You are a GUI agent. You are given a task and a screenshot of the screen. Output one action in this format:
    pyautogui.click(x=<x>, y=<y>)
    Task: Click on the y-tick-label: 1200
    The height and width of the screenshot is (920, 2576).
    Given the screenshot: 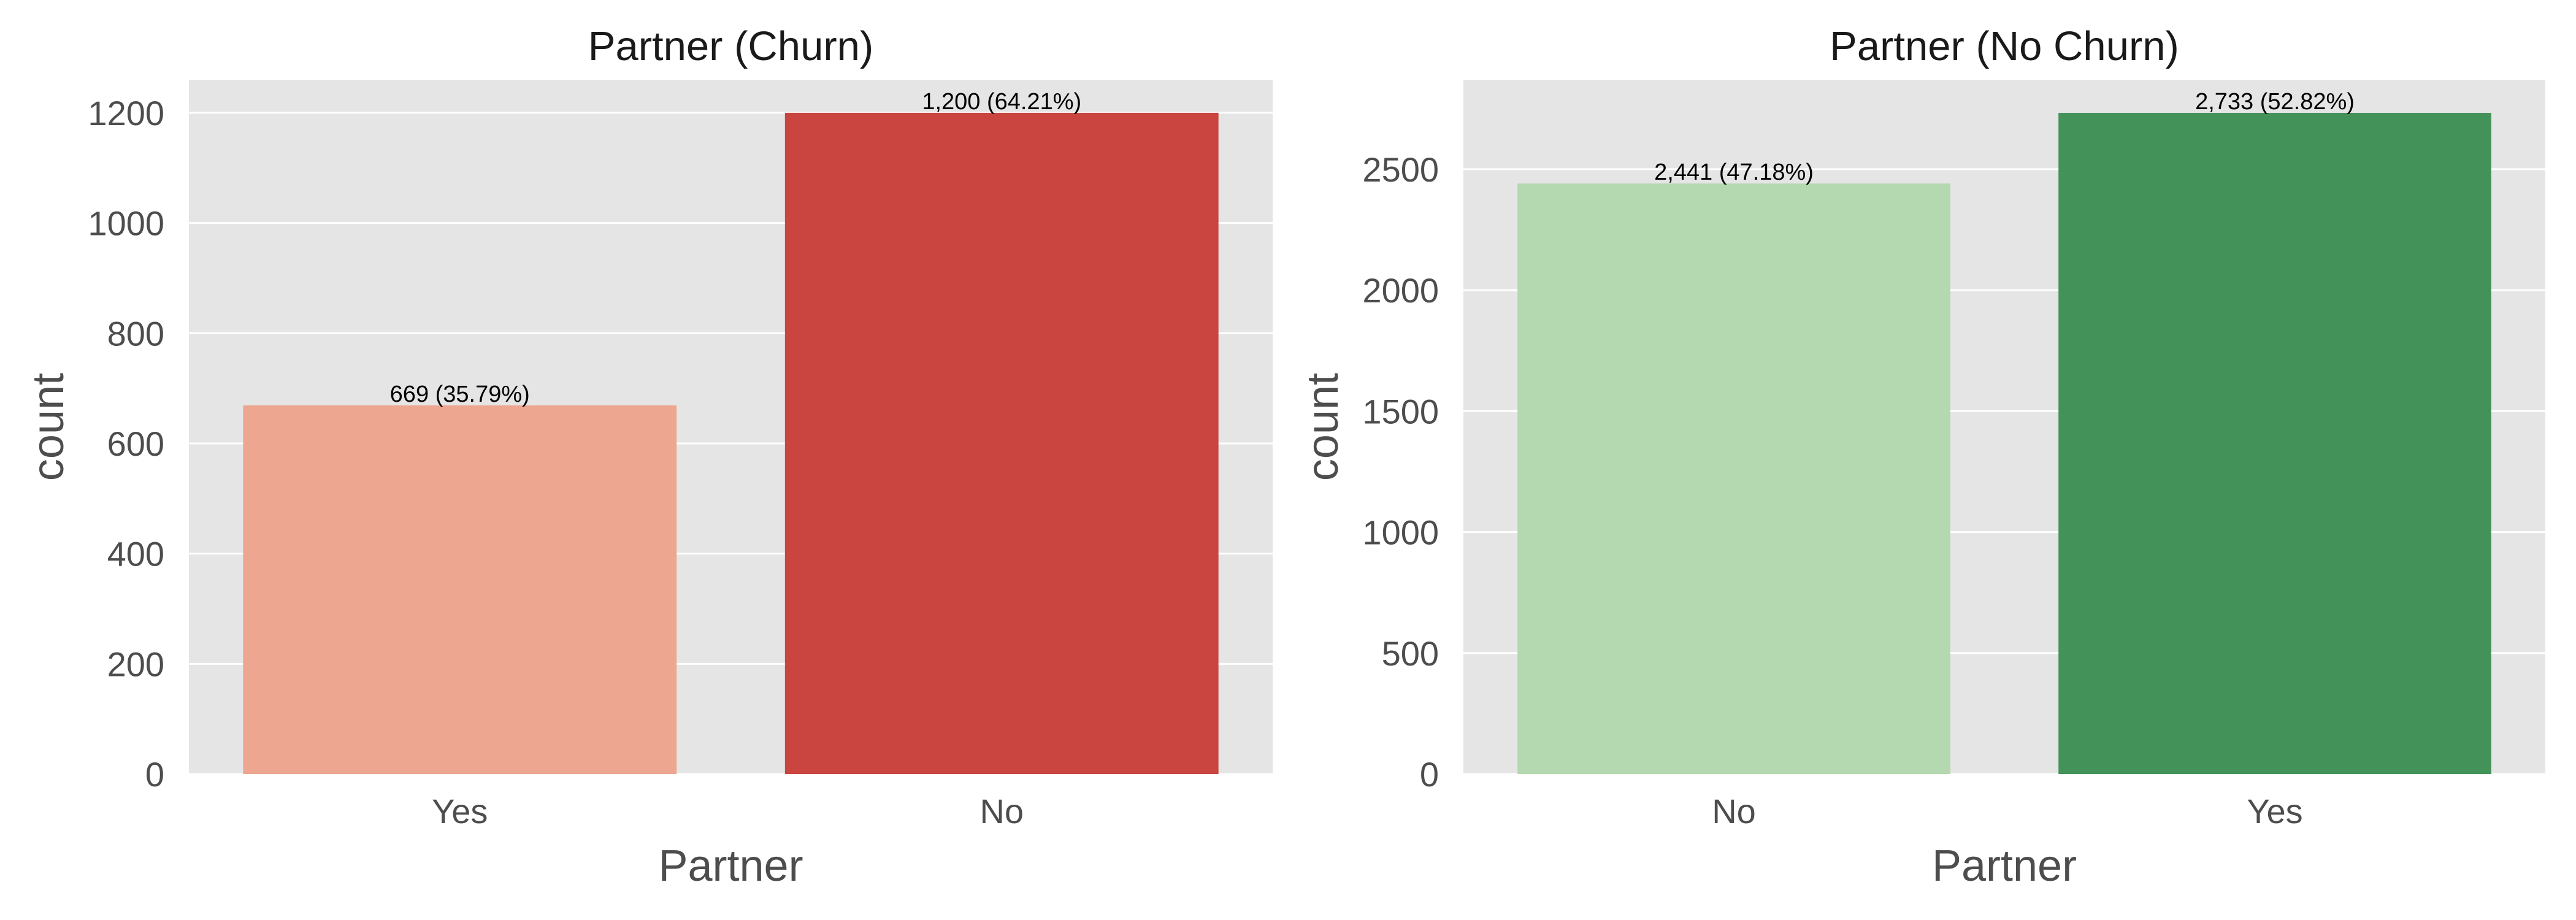 What is the action you would take?
    pyautogui.click(x=126, y=113)
    